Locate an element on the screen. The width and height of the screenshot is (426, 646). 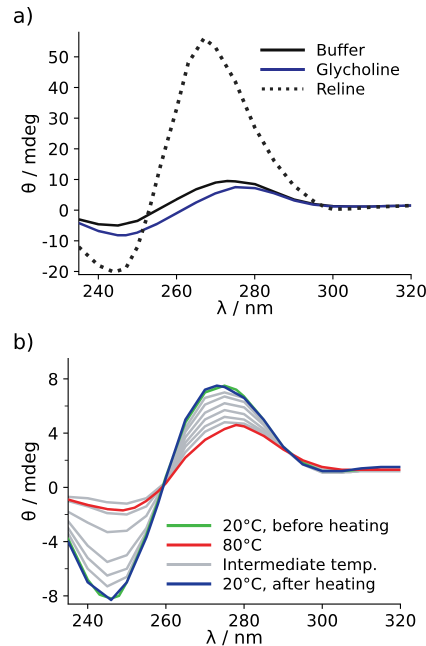
y-tick-label: 8 is located at coordinates (53, 379).